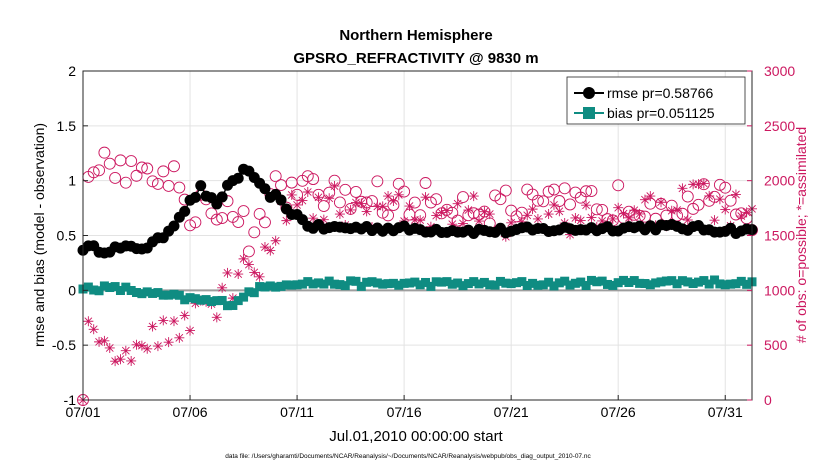 This screenshot has height=470, width=830. What do you see at coordinates (801, 235) in the screenshot?
I see `y-axis-right-label: # of obs: o=possible; *=assimilated` at bounding box center [801, 235].